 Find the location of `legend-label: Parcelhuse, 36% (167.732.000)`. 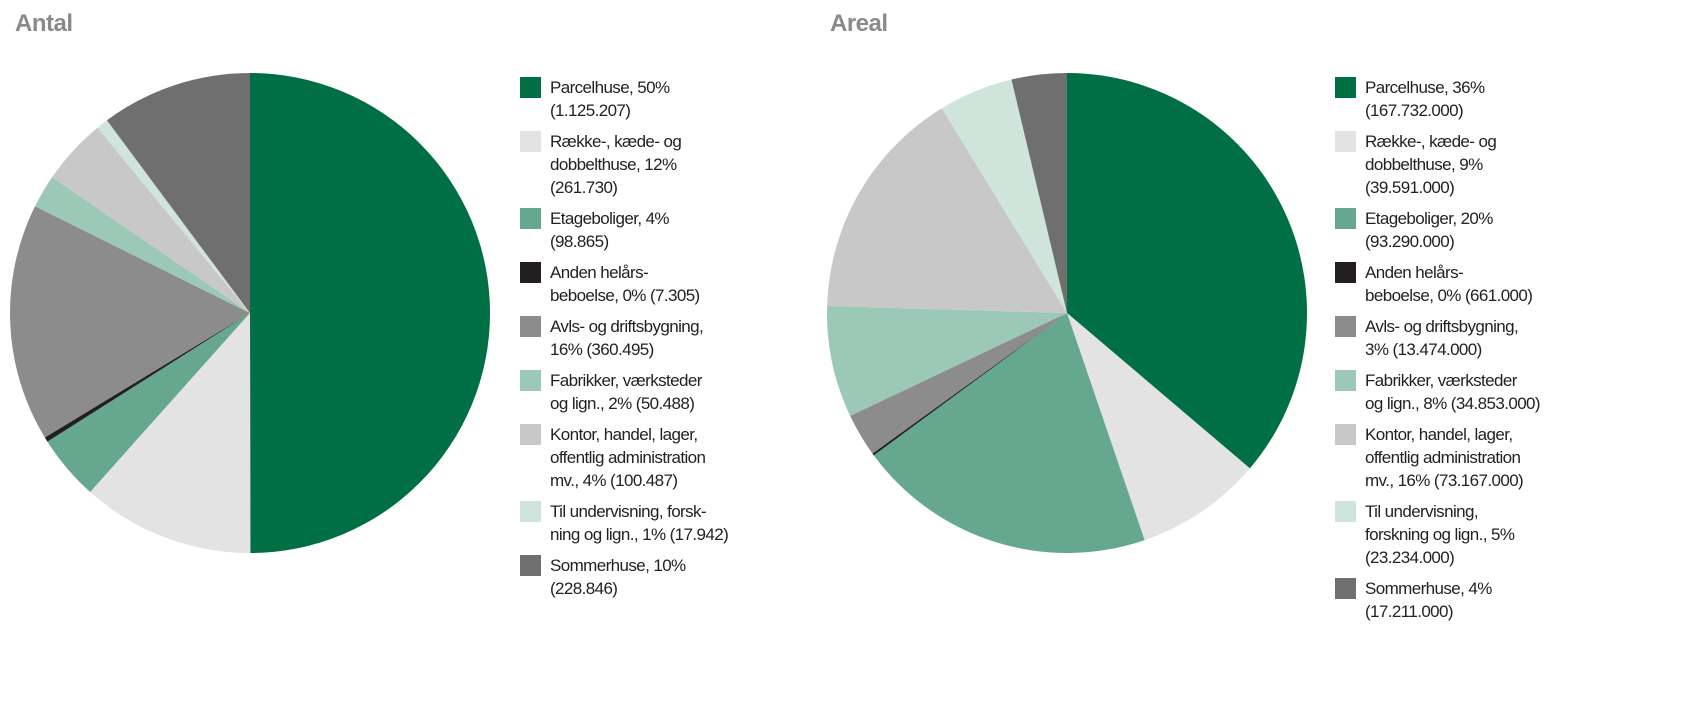

legend-label: Parcelhuse, 36% (167.732.000) is located at coordinates (1425, 99).